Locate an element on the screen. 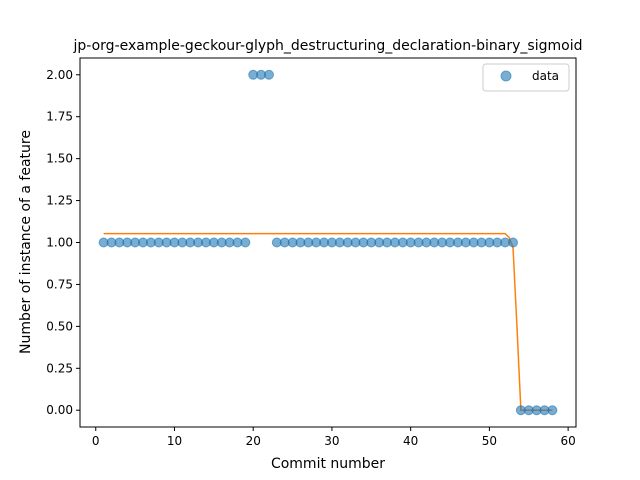 The image size is (640, 480). legend: data is located at coordinates (526, 77).